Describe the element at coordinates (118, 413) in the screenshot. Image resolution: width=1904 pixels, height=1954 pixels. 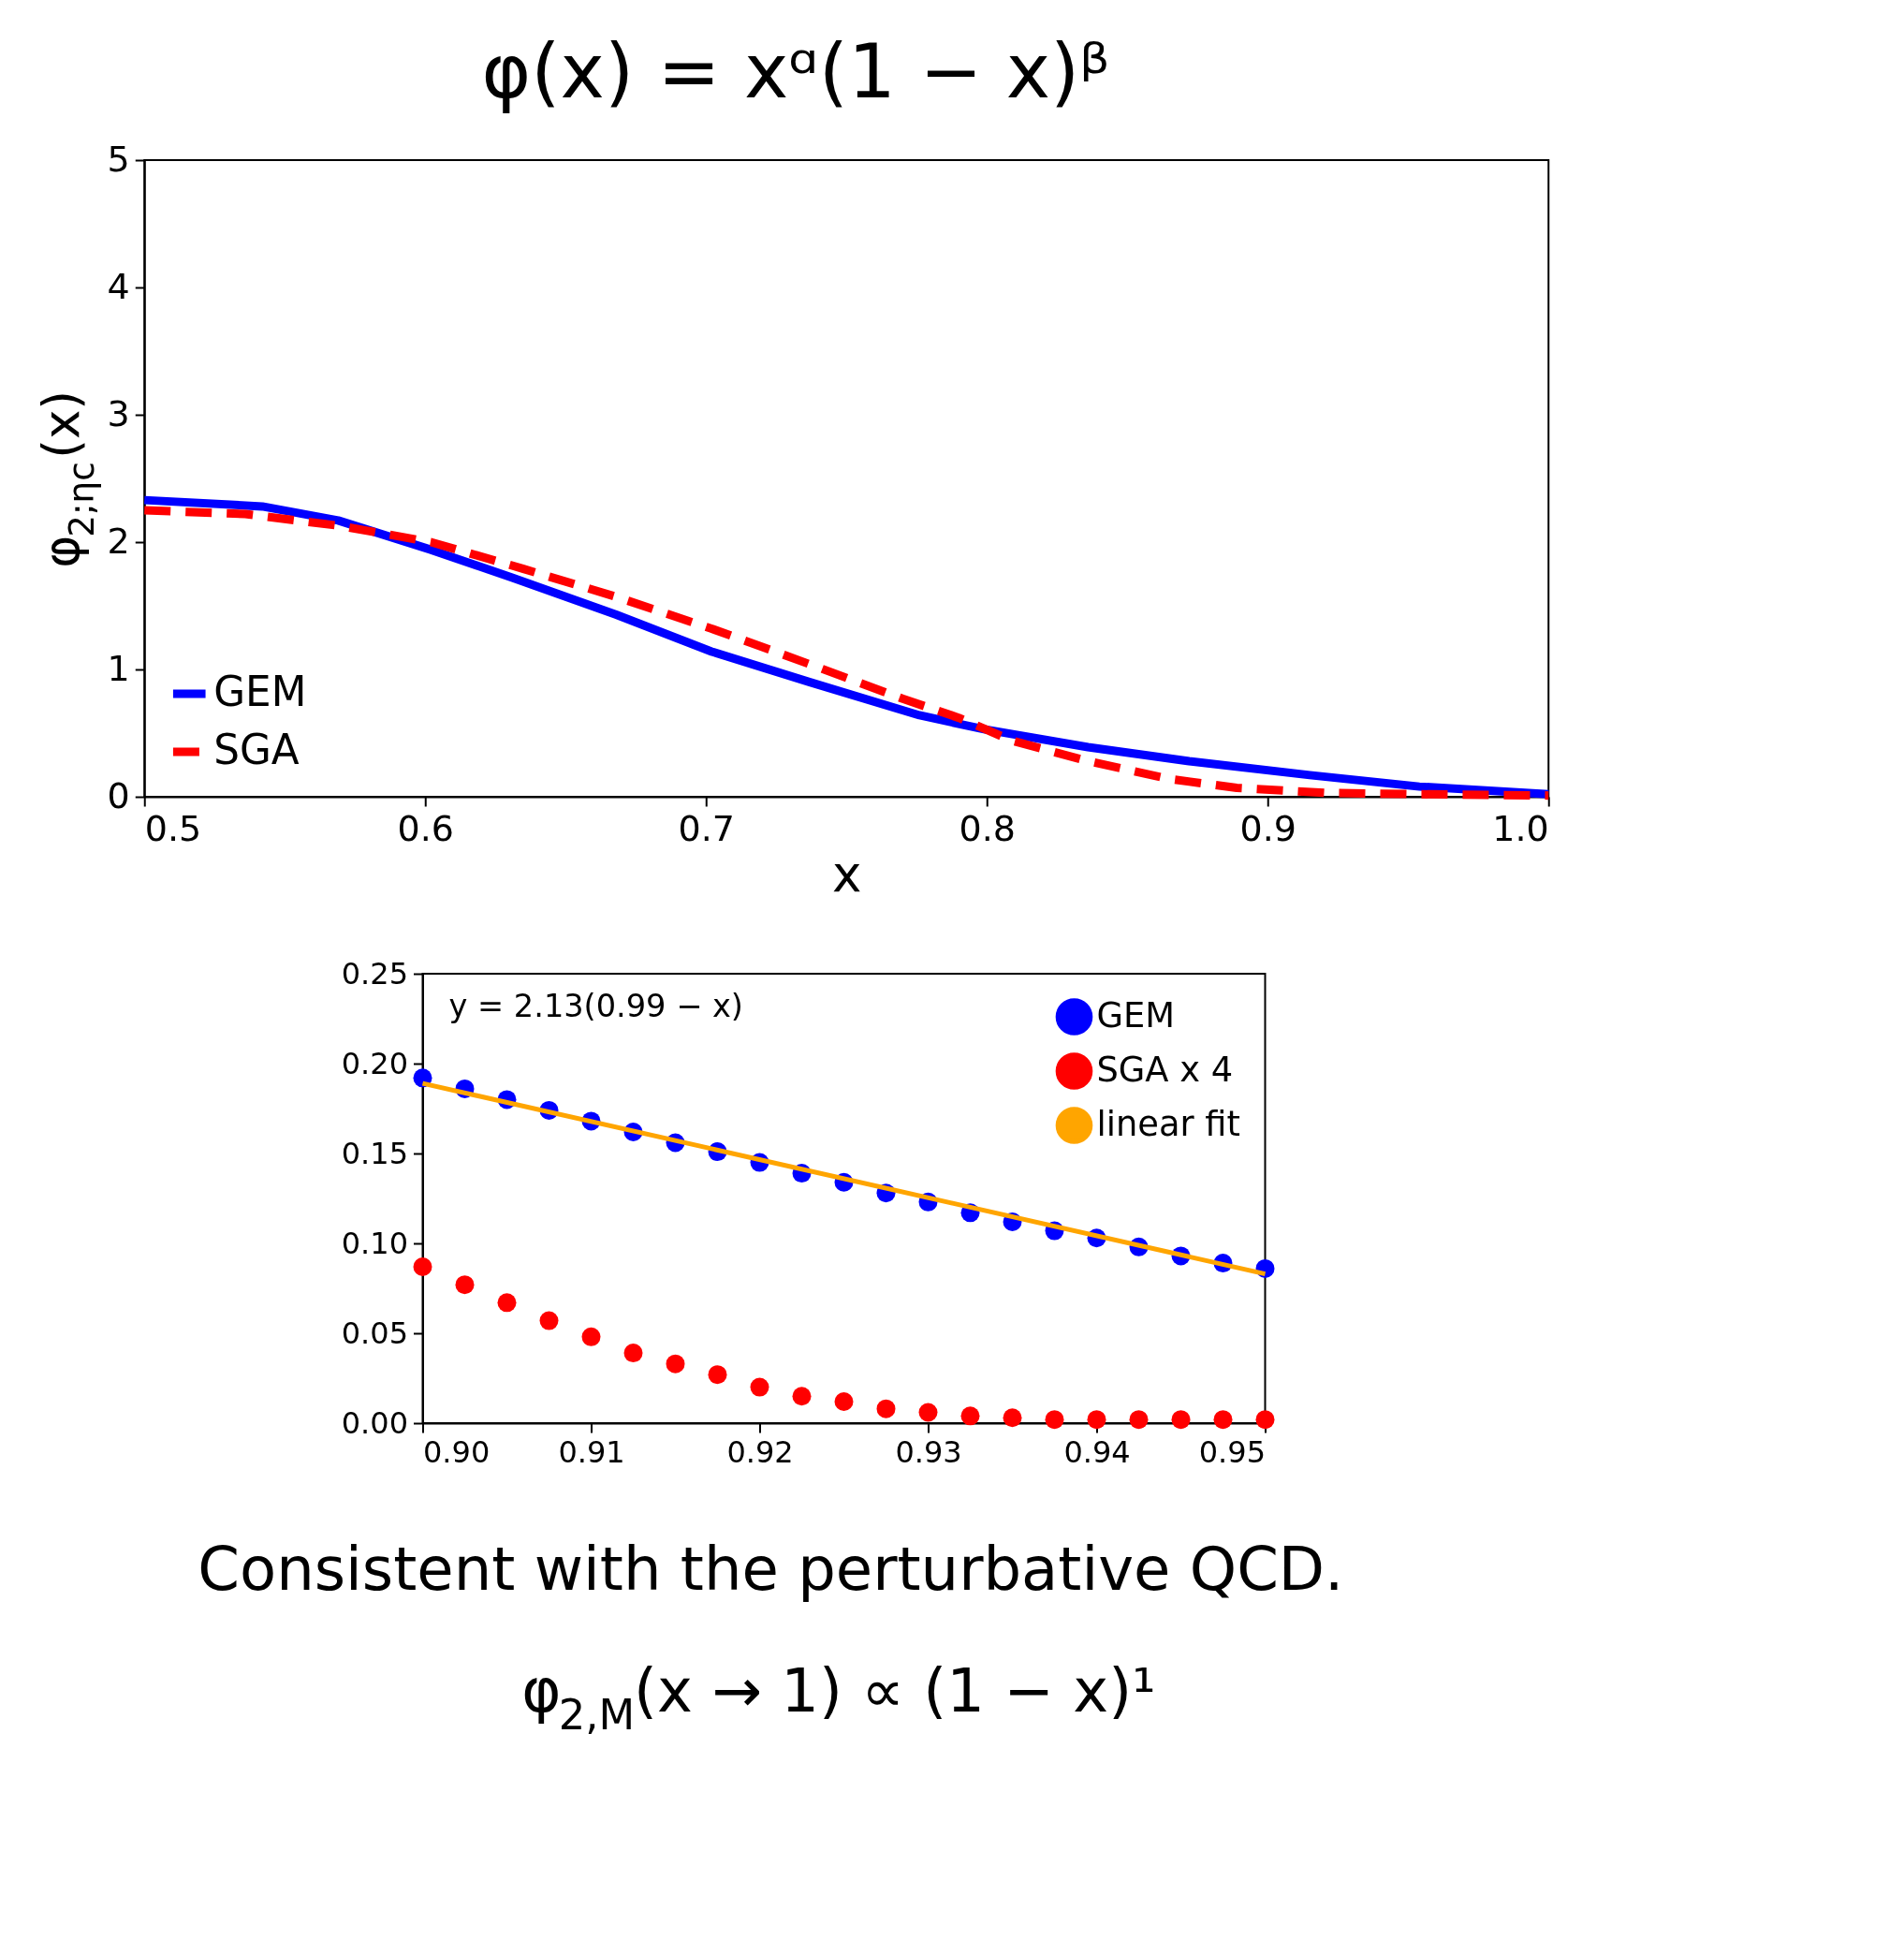
I see `y-tick-label: 3` at that location.